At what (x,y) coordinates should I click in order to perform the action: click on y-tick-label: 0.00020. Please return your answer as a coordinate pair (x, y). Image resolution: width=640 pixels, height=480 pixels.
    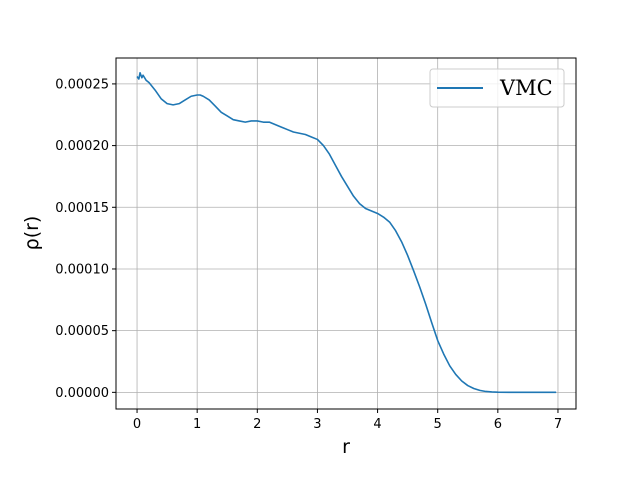
    Looking at the image, I should click on (82, 146).